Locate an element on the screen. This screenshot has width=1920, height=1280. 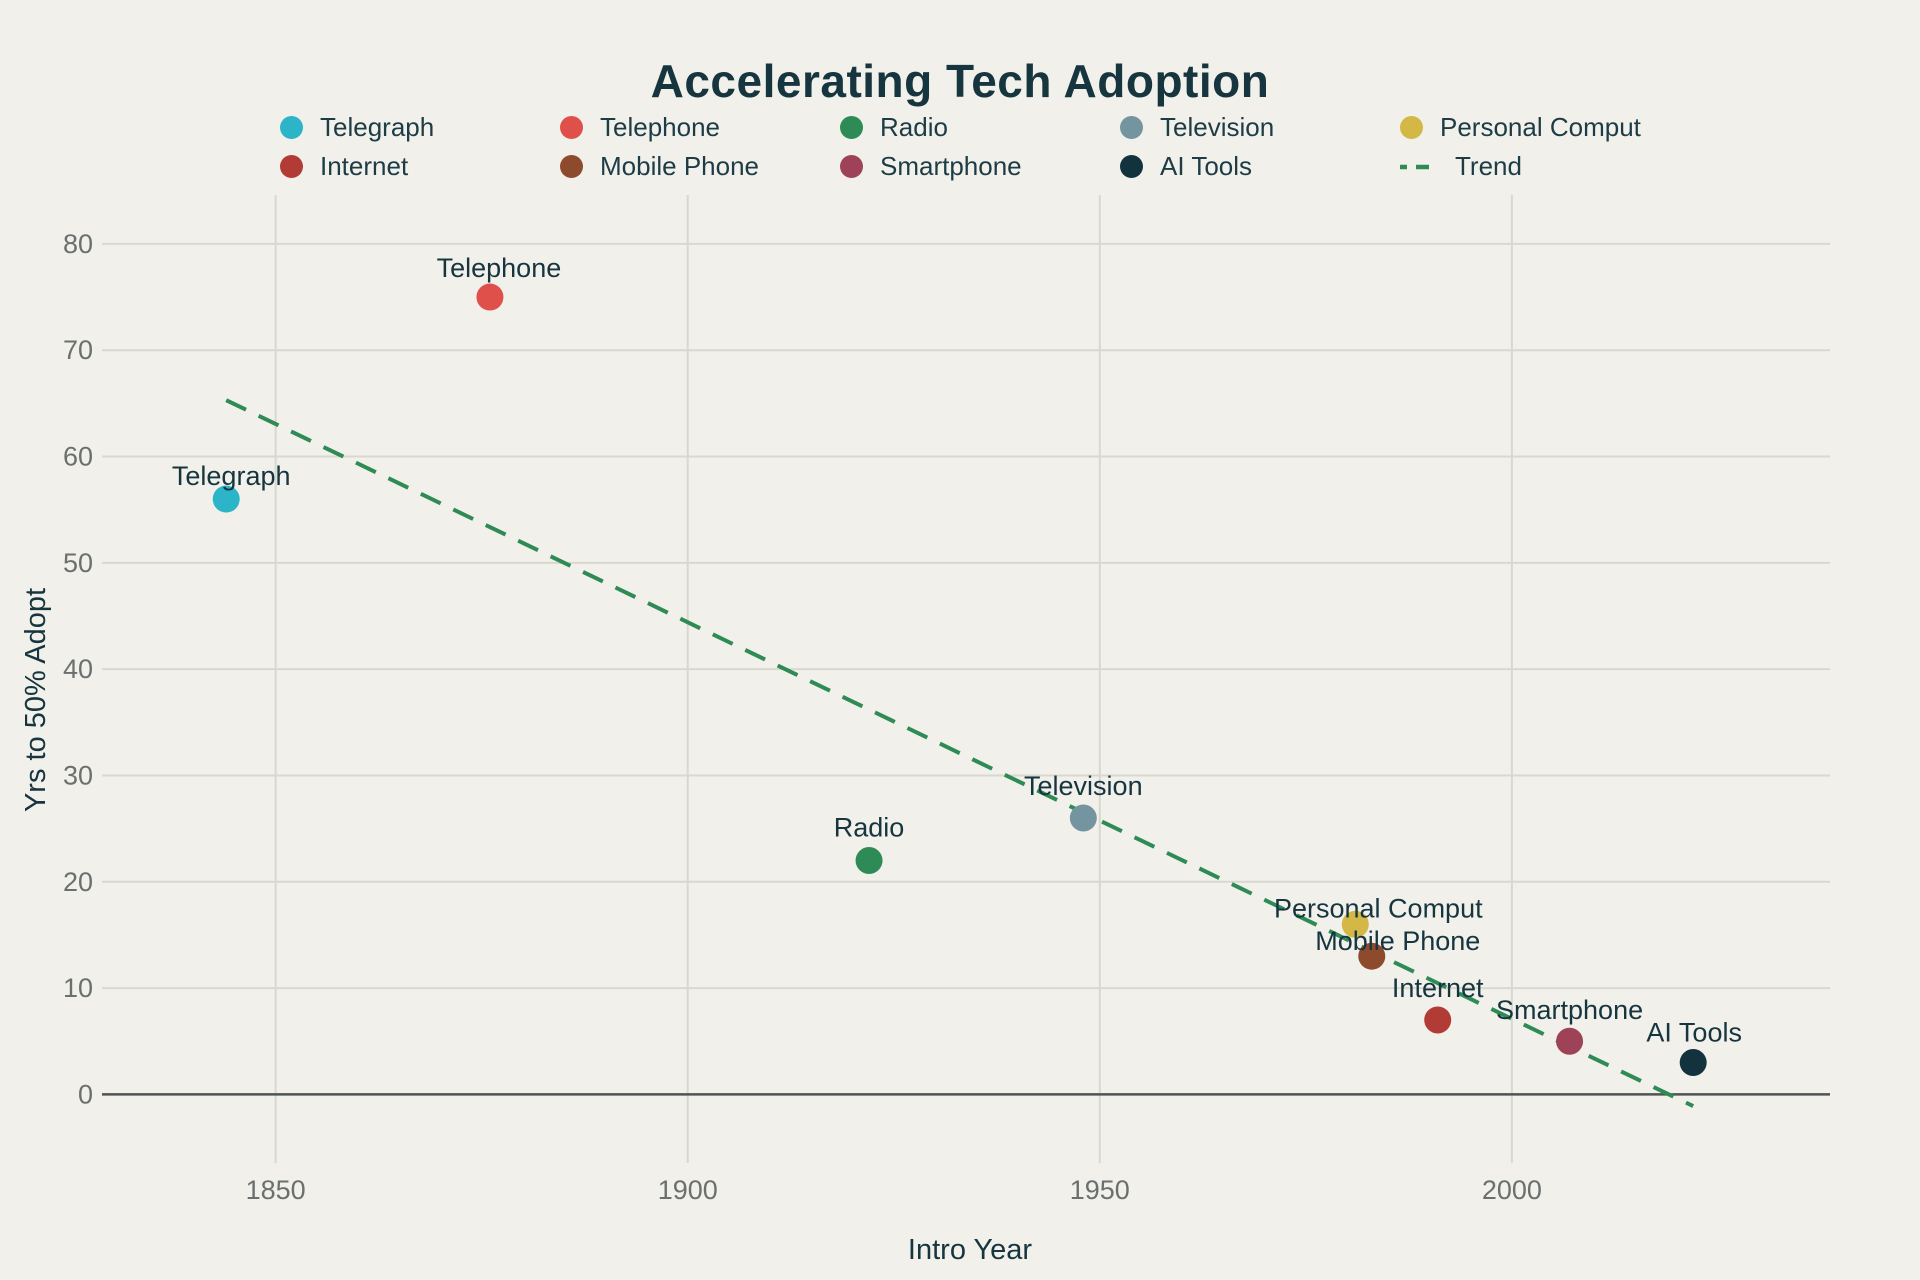
legend-item-smartphone: Smartphone is located at coordinates (931, 166).